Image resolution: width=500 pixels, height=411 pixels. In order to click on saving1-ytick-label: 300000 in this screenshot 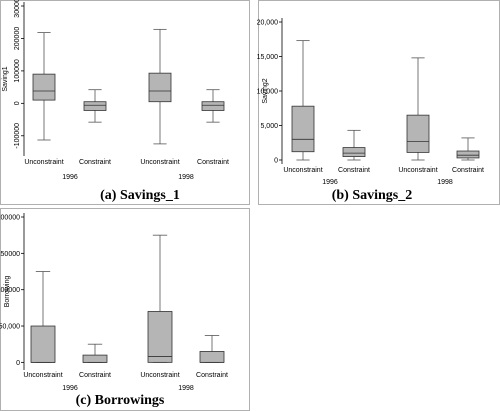, I will do `click(17, 9)`.